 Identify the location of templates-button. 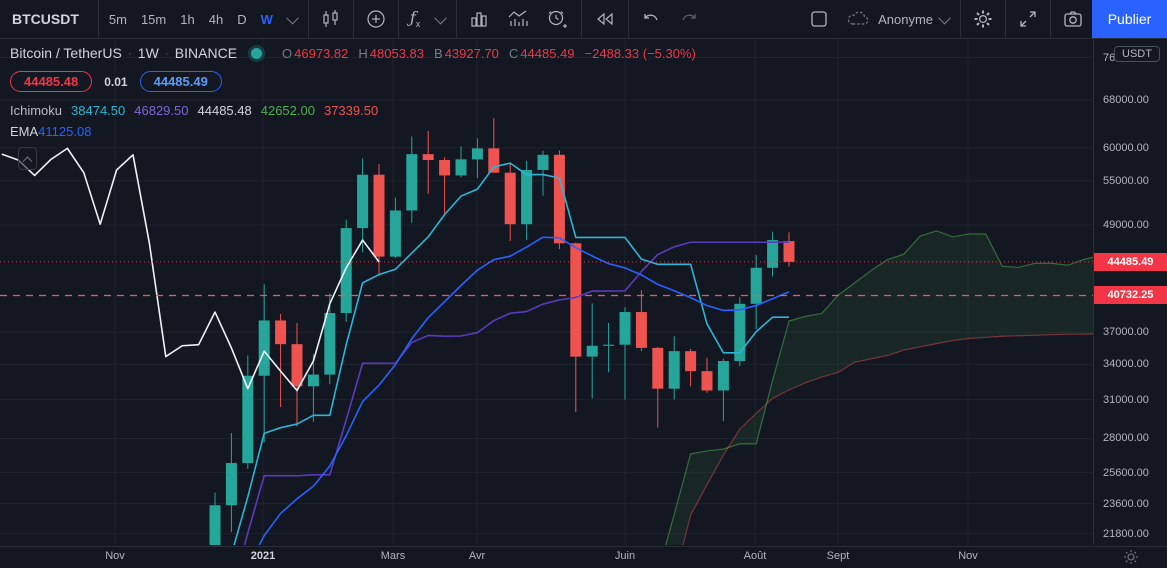
(479, 19).